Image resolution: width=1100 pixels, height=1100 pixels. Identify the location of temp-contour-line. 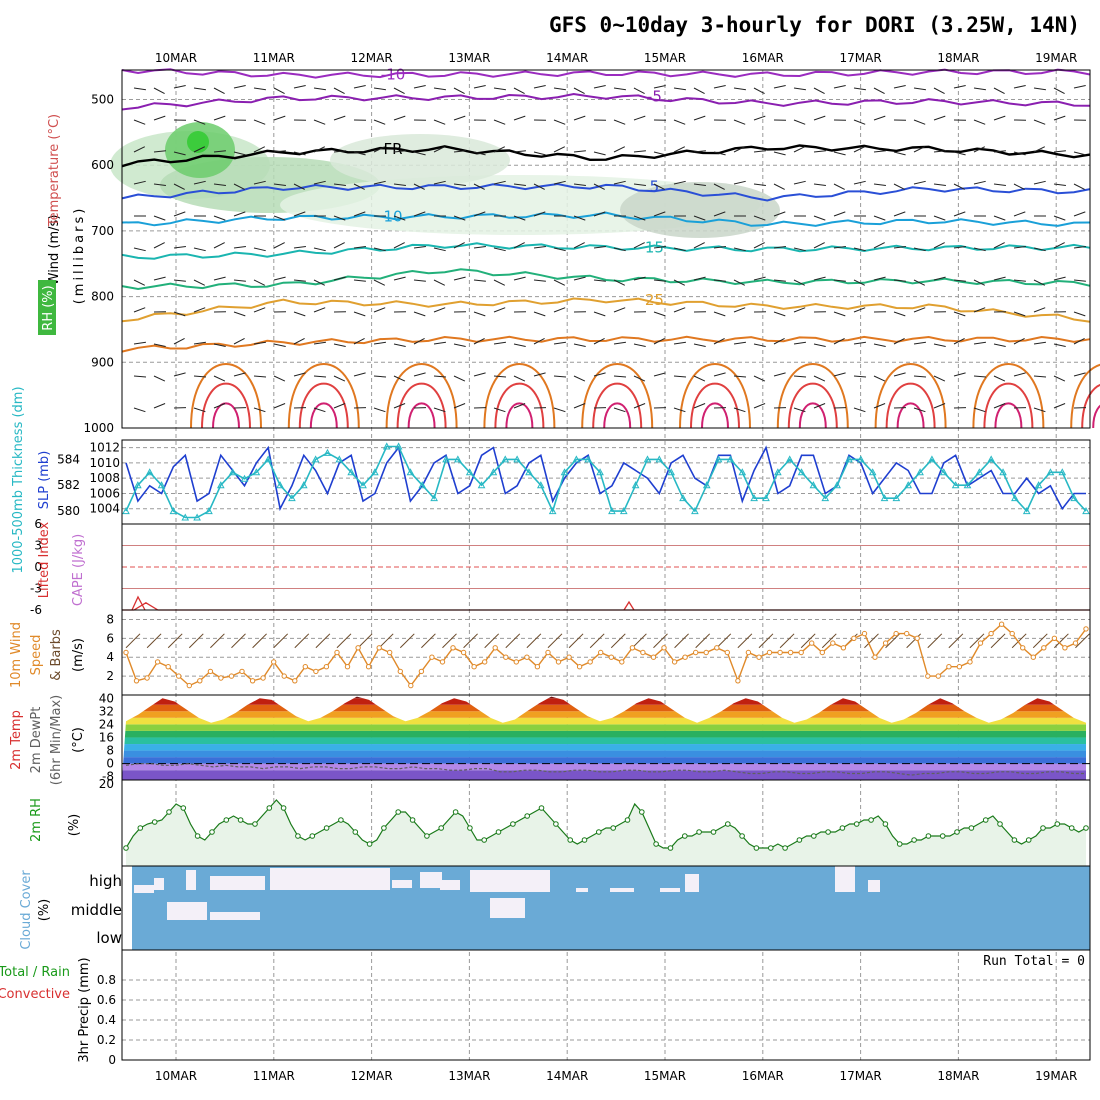
(606, 344).